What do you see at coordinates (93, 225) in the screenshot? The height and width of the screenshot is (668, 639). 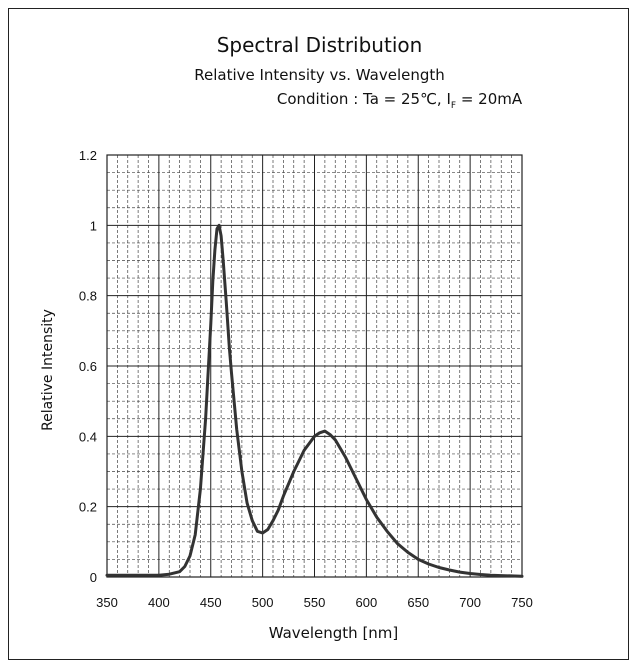 I see `y-tick-label: 1` at bounding box center [93, 225].